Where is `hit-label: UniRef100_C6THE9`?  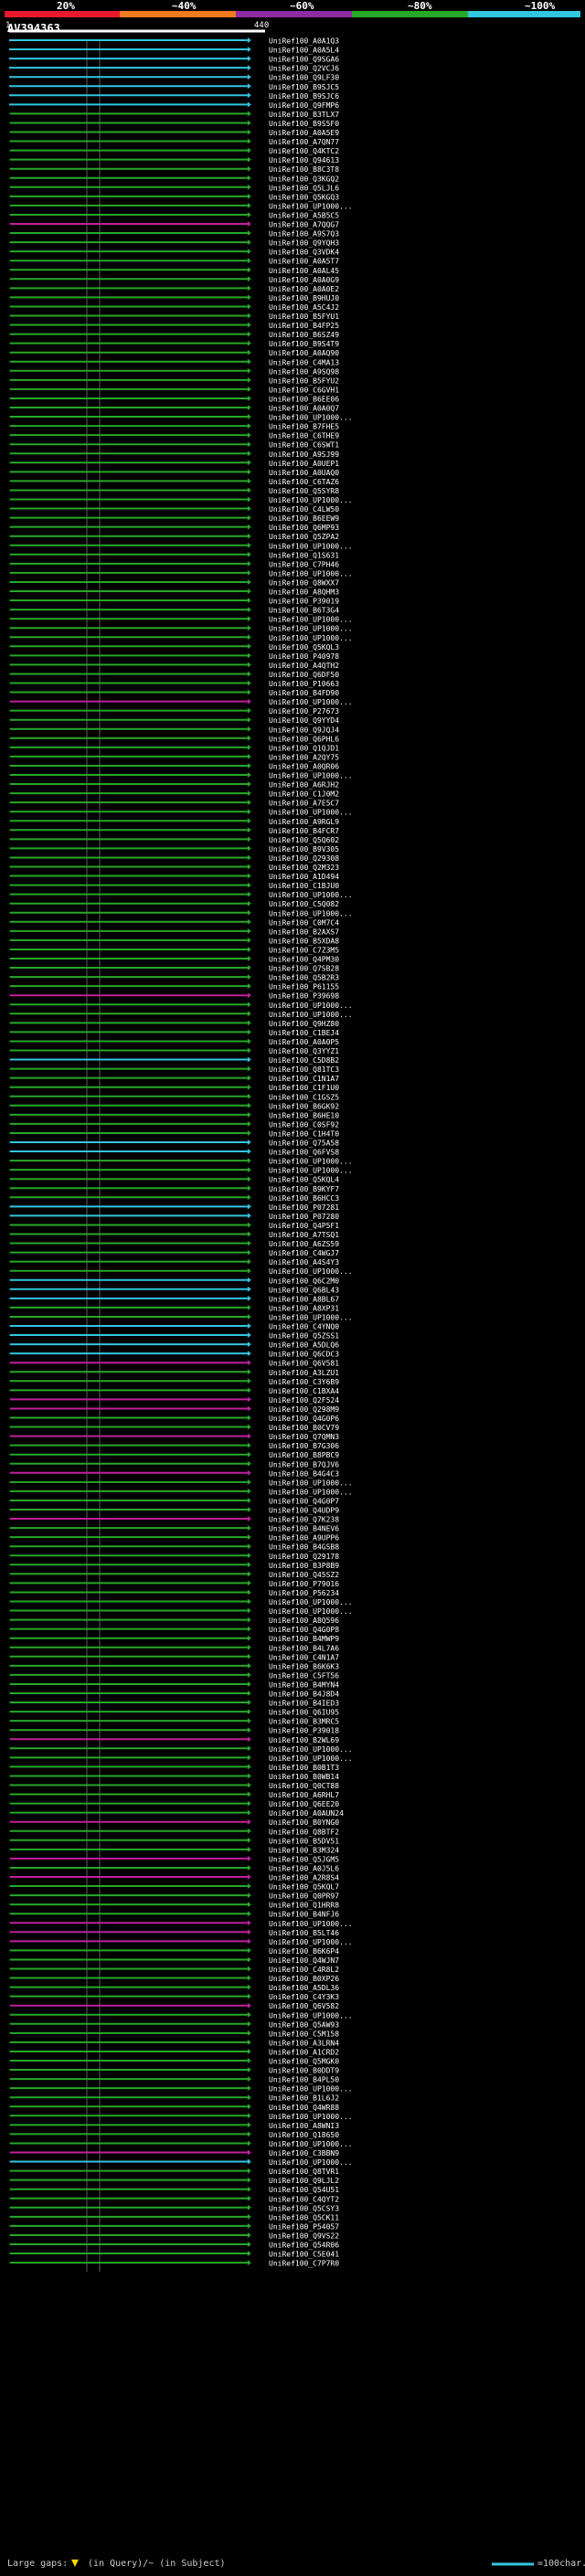 hit-label: UniRef100_C6THE9 is located at coordinates (304, 436).